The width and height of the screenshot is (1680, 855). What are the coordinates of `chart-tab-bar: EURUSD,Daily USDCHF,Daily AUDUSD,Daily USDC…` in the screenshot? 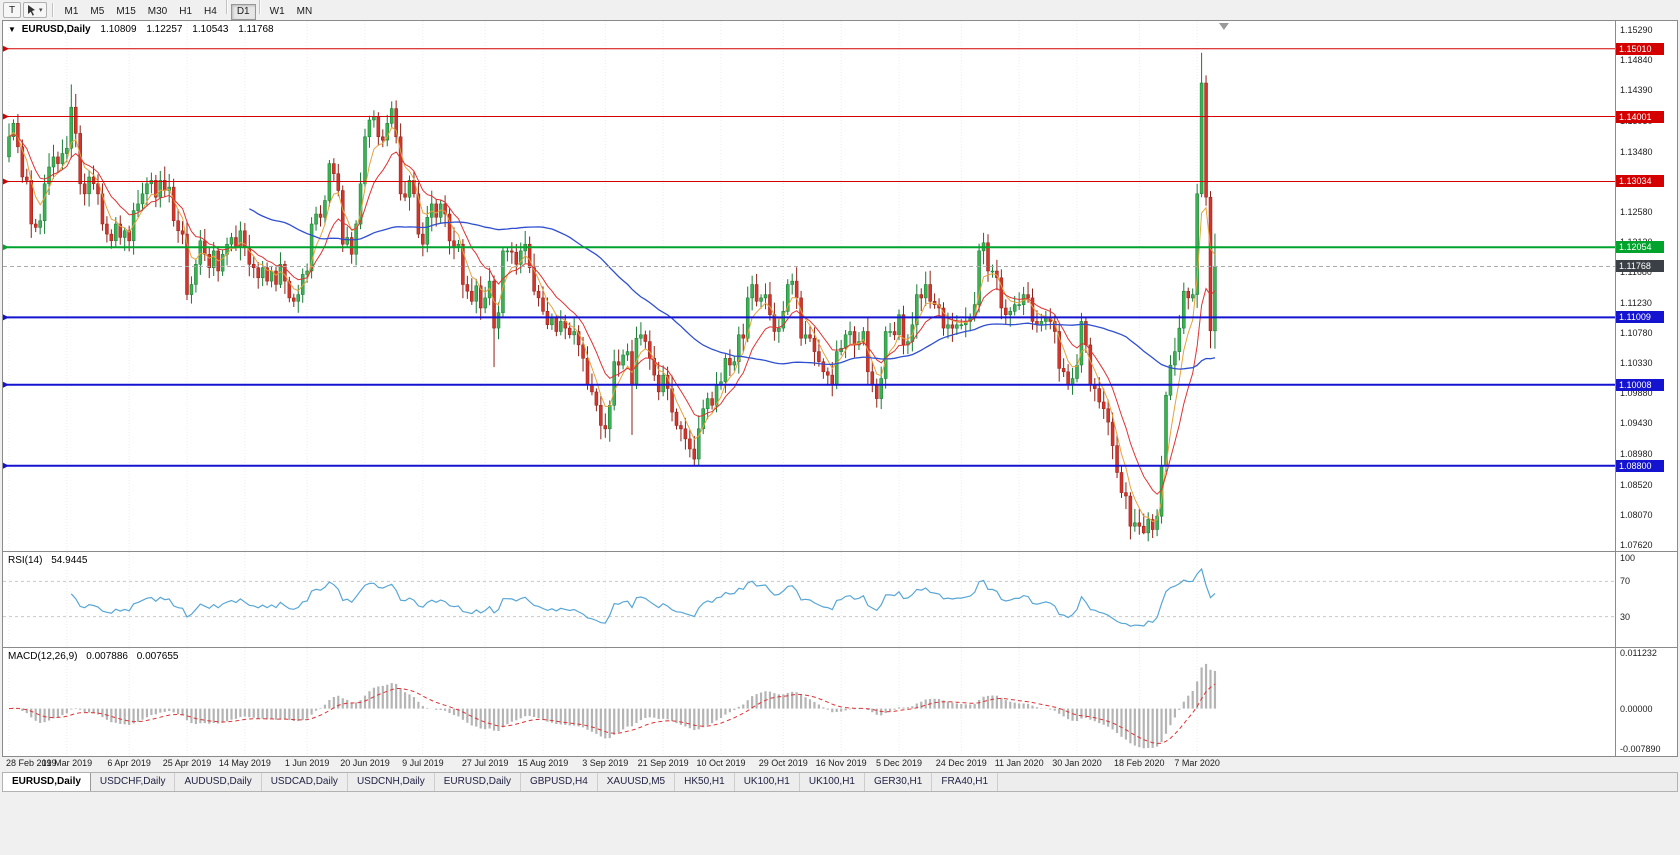 It's located at (840, 782).